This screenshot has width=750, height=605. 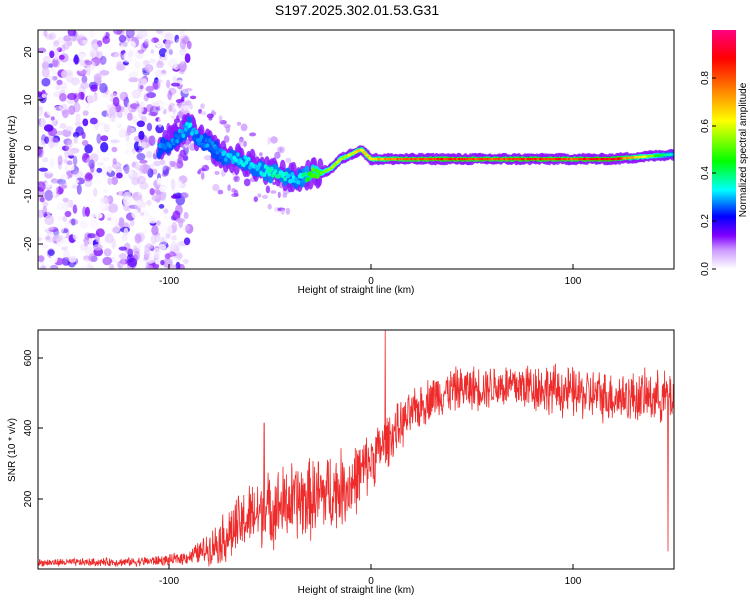 What do you see at coordinates (28, 357) in the screenshot?
I see `y-tick-label: 600` at bounding box center [28, 357].